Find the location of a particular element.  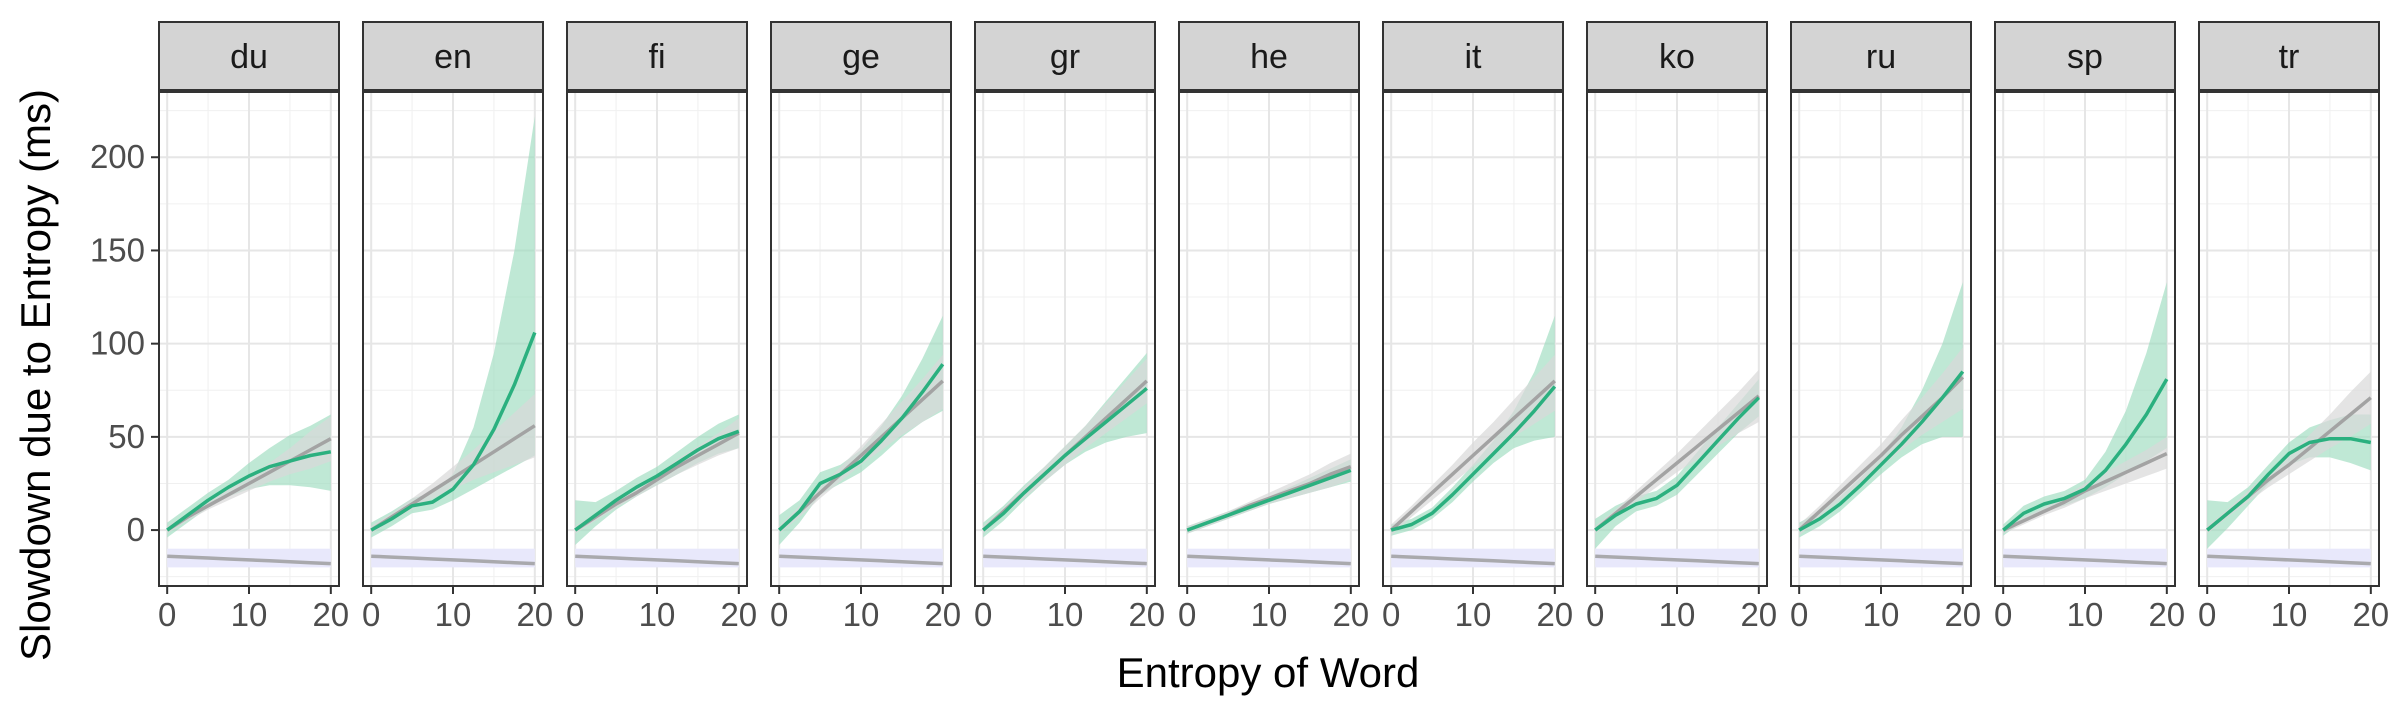

y-axis: 0 50 100 150 200 is located at coordinates (124, 343).